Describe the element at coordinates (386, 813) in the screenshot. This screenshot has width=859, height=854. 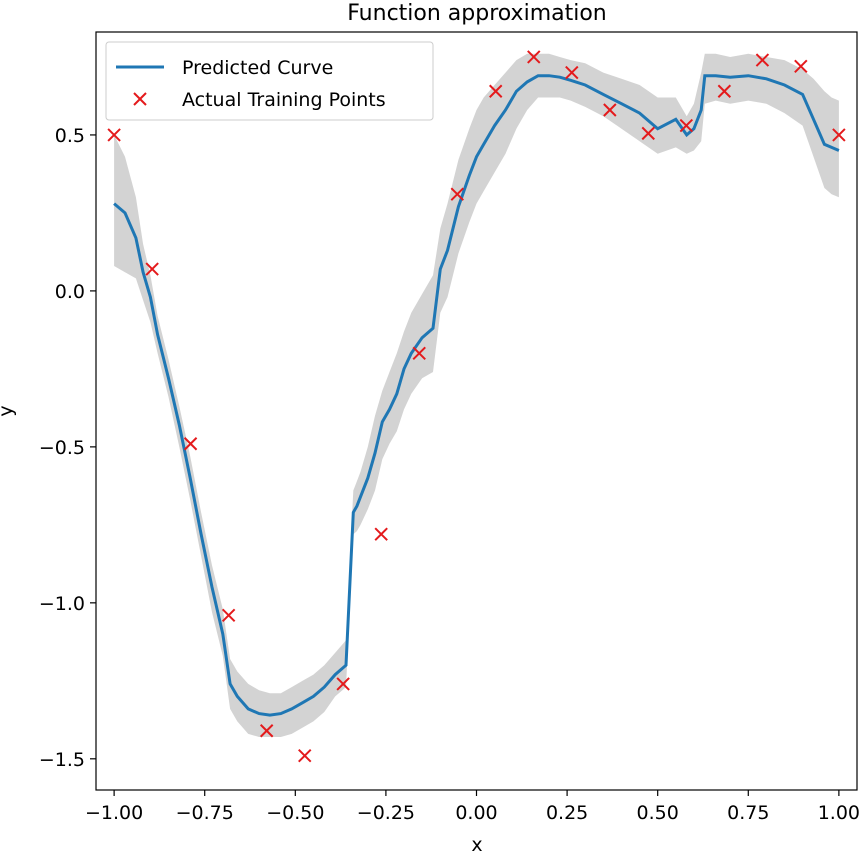
I see `x-tick-label: −0.25` at that location.